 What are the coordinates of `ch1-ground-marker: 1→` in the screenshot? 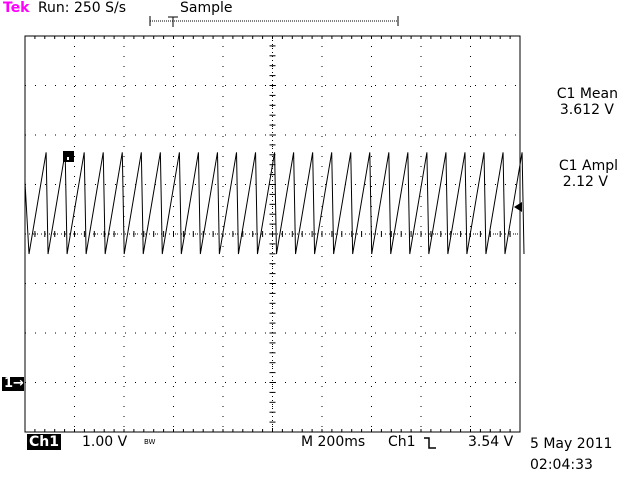 It's located at (14, 383).